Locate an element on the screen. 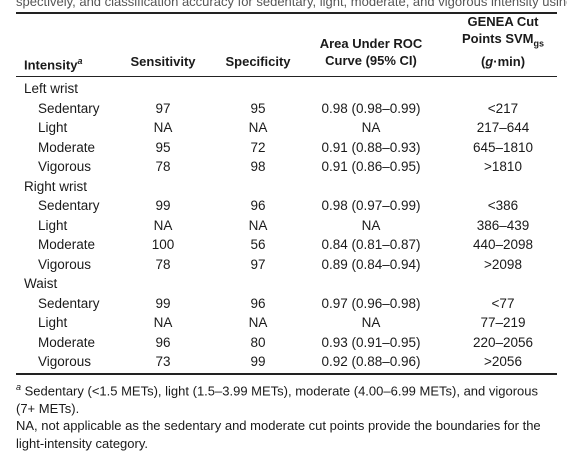 Image resolution: width=567 pixels, height=467 pixels. cell-auc: 0.84 (0.81–0.87) is located at coordinates (371, 244).